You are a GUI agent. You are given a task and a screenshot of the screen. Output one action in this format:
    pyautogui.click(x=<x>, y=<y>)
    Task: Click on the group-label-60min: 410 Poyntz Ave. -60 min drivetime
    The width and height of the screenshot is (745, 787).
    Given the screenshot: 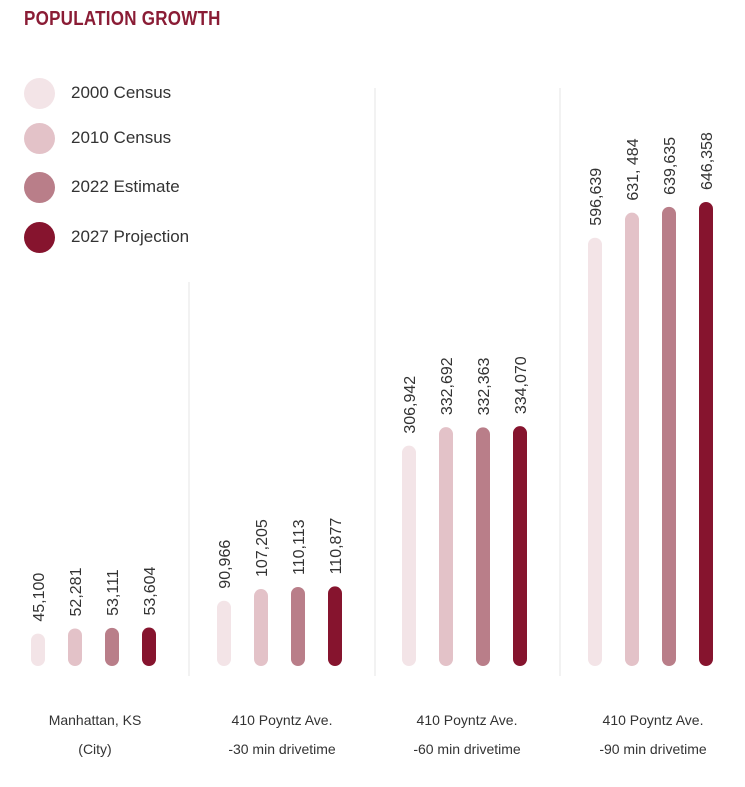 What is the action you would take?
    pyautogui.click(x=467, y=735)
    